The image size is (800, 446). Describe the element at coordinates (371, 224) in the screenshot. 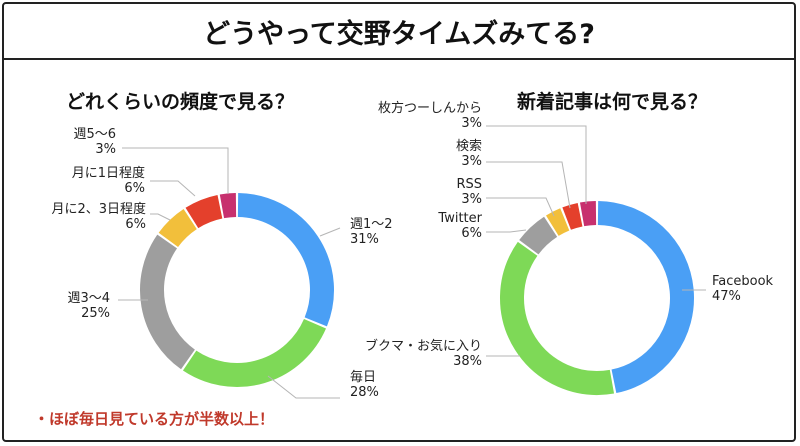

I see `slice-label: 週1〜2` at that location.